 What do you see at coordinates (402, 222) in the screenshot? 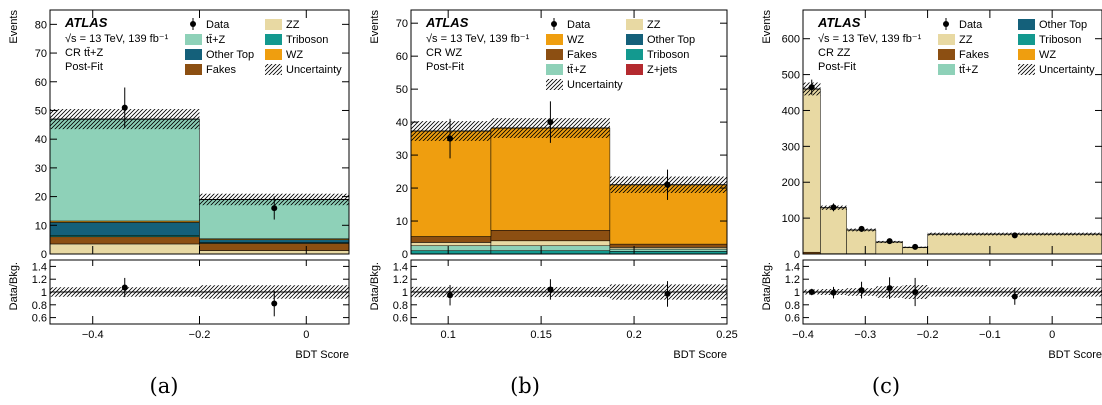
I see `y-tick-label: 10` at bounding box center [402, 222].